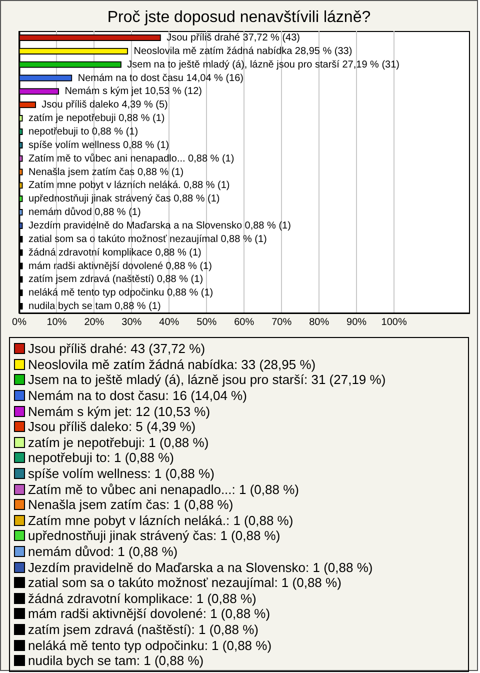 The width and height of the screenshot is (480, 673). What do you see at coordinates (56, 322) in the screenshot?
I see `x-tick-label: 10%` at bounding box center [56, 322].